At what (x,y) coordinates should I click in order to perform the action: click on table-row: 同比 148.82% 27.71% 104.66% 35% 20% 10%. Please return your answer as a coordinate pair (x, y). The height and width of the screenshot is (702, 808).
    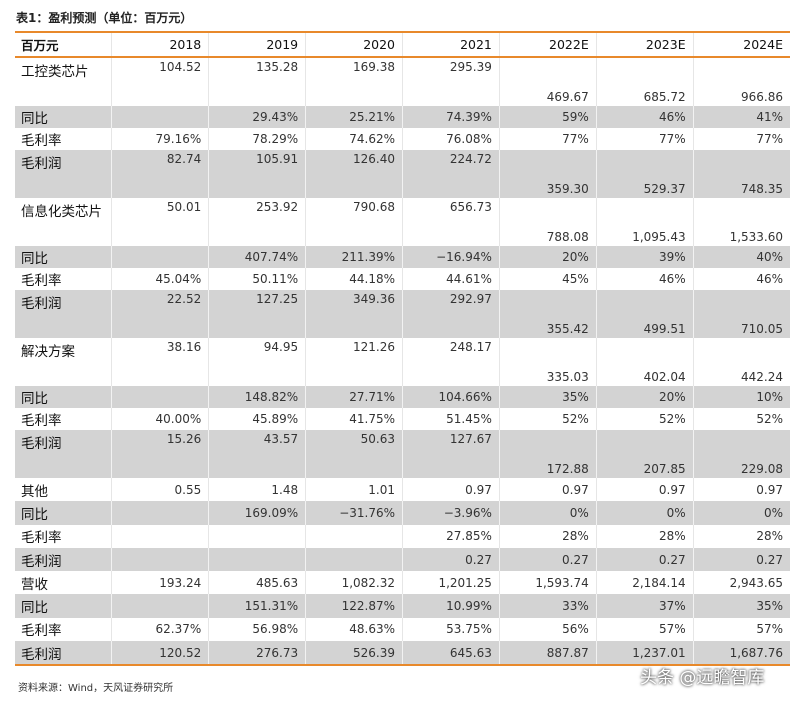
    Looking at the image, I should click on (402, 397).